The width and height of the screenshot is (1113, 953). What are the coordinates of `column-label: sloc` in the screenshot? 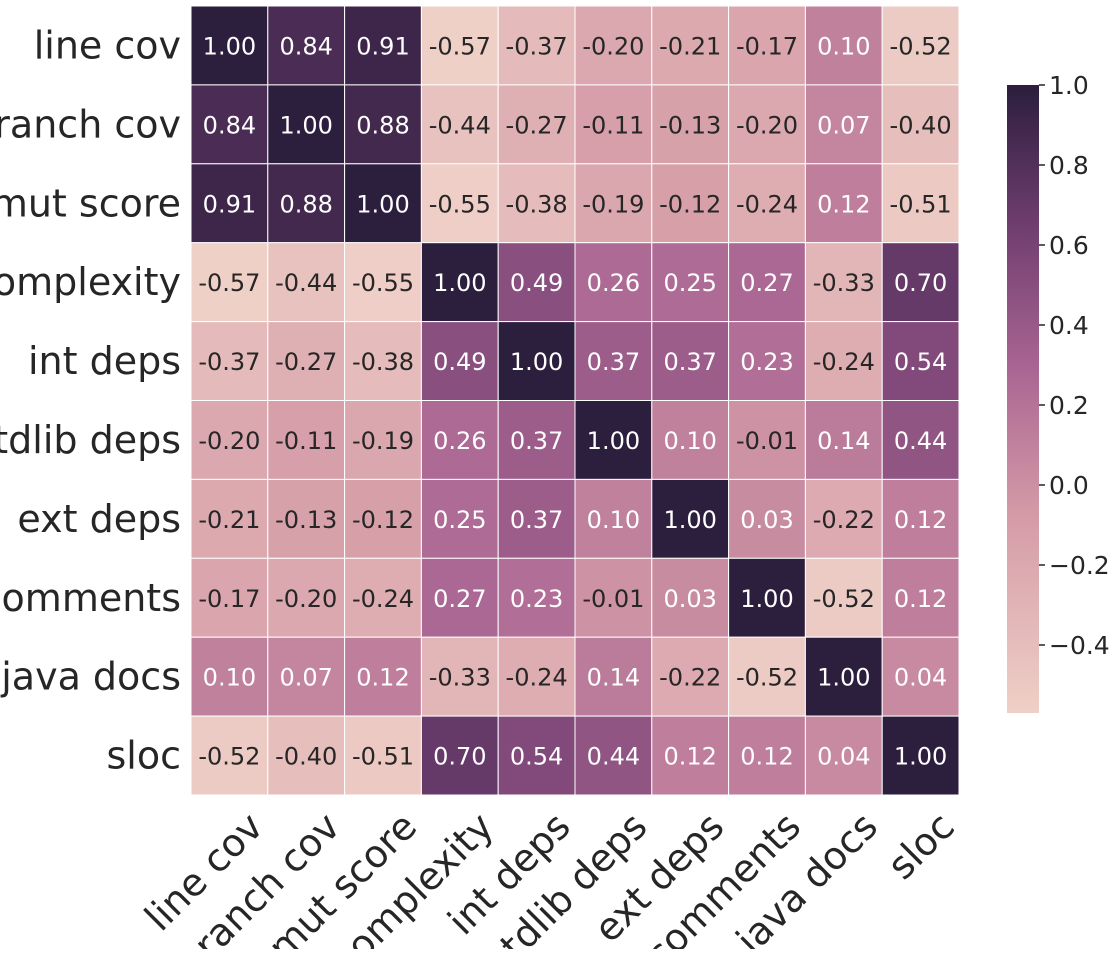 It's located at (921, 846).